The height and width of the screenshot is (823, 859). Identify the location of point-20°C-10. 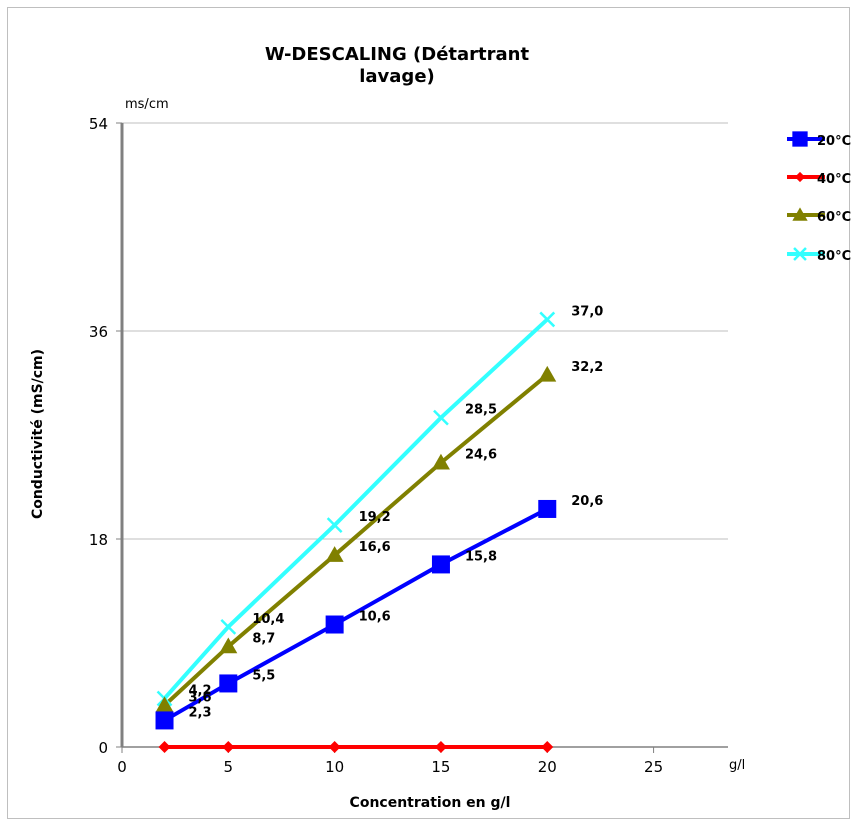
(334, 624).